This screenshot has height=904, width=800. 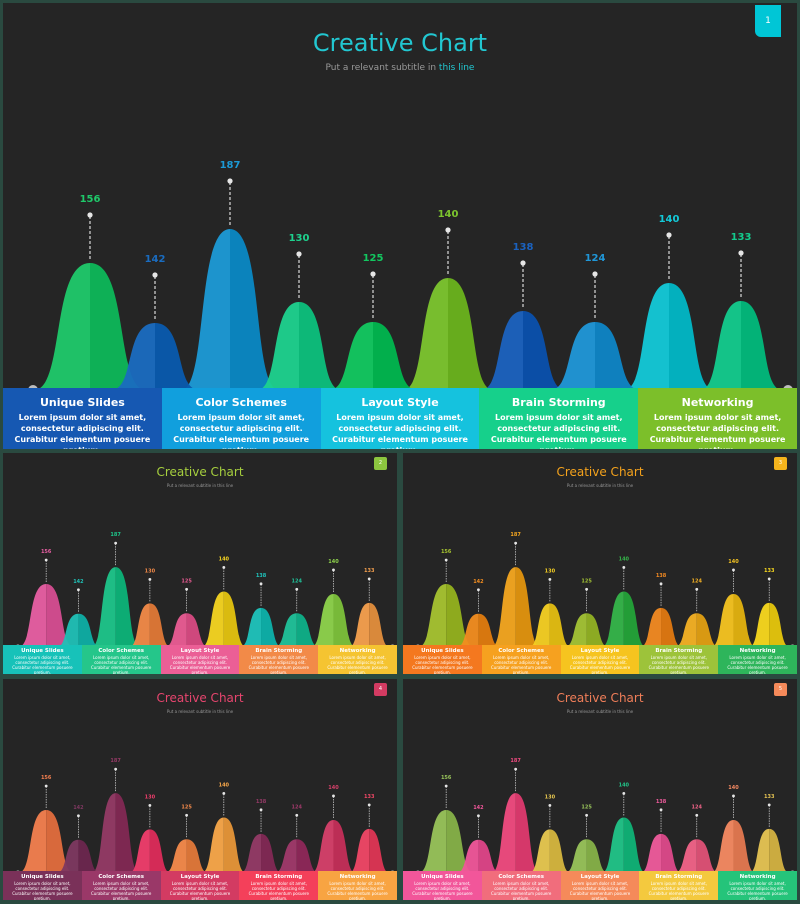 I want to click on legend-title: Brain Storming, so click(x=279, y=877).